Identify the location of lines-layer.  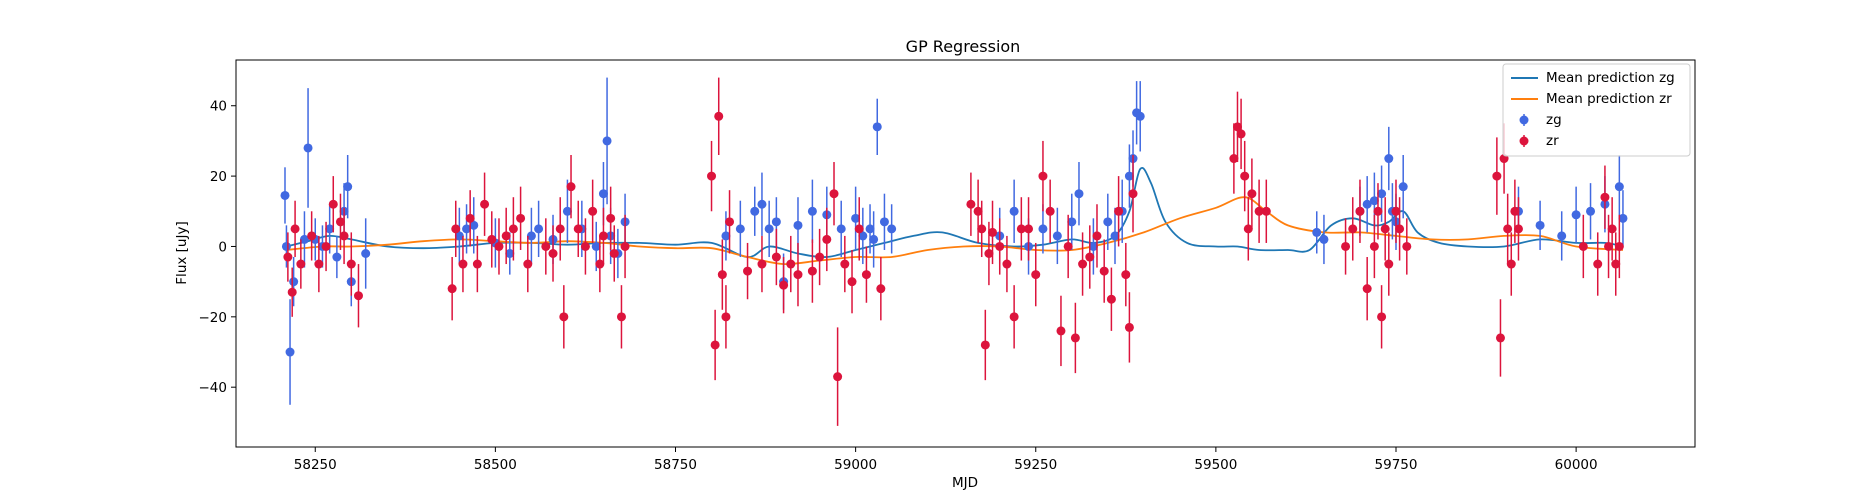
(955, 216).